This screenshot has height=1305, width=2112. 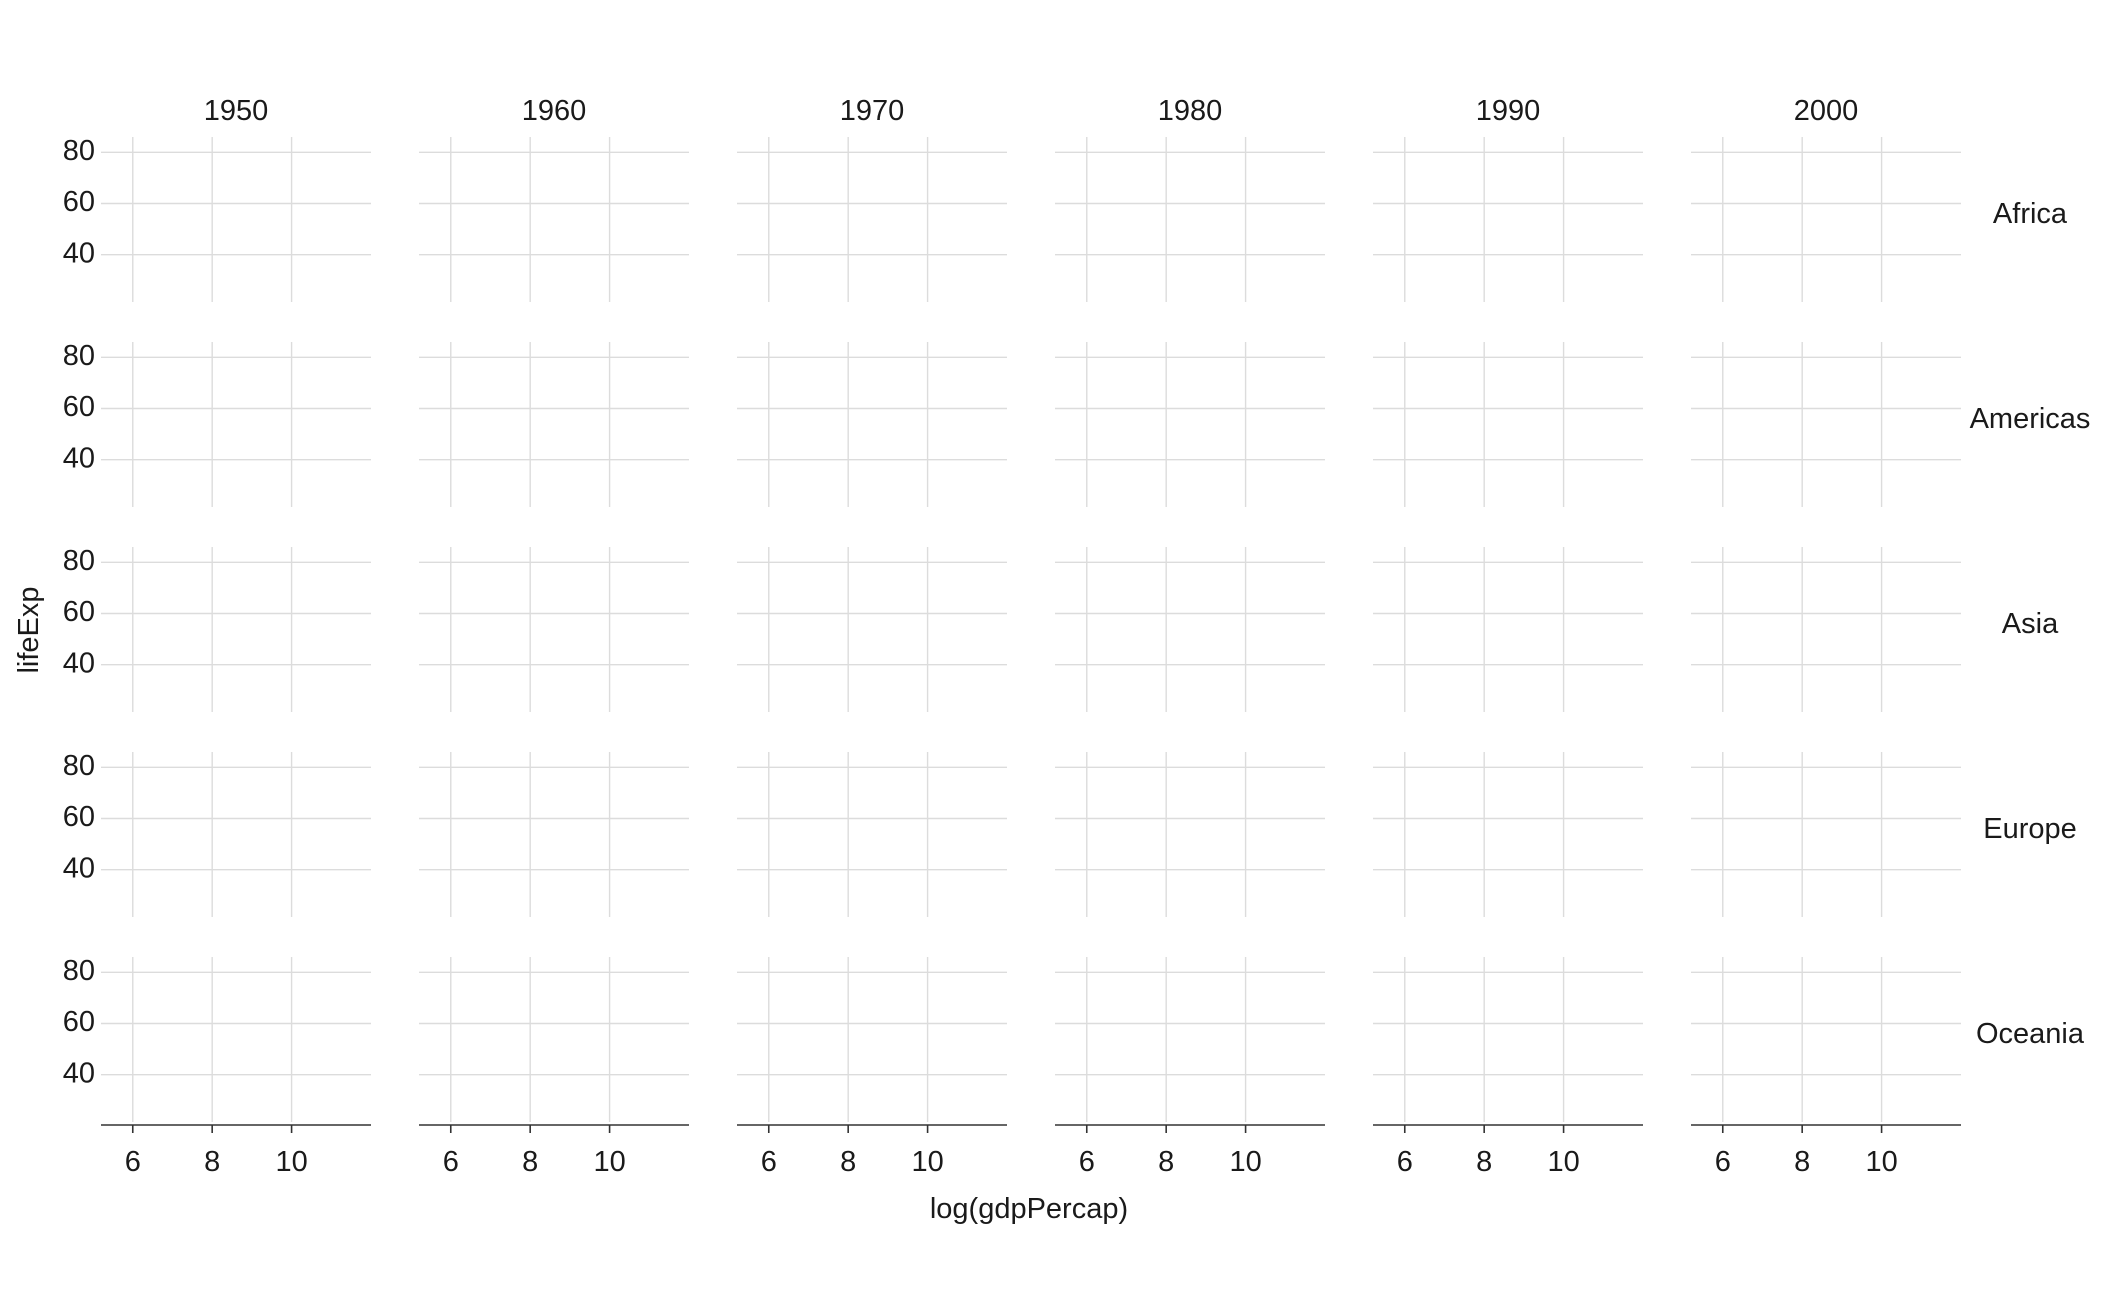 What do you see at coordinates (2030, 419) in the screenshot?
I see `facet-row-label: Americas` at bounding box center [2030, 419].